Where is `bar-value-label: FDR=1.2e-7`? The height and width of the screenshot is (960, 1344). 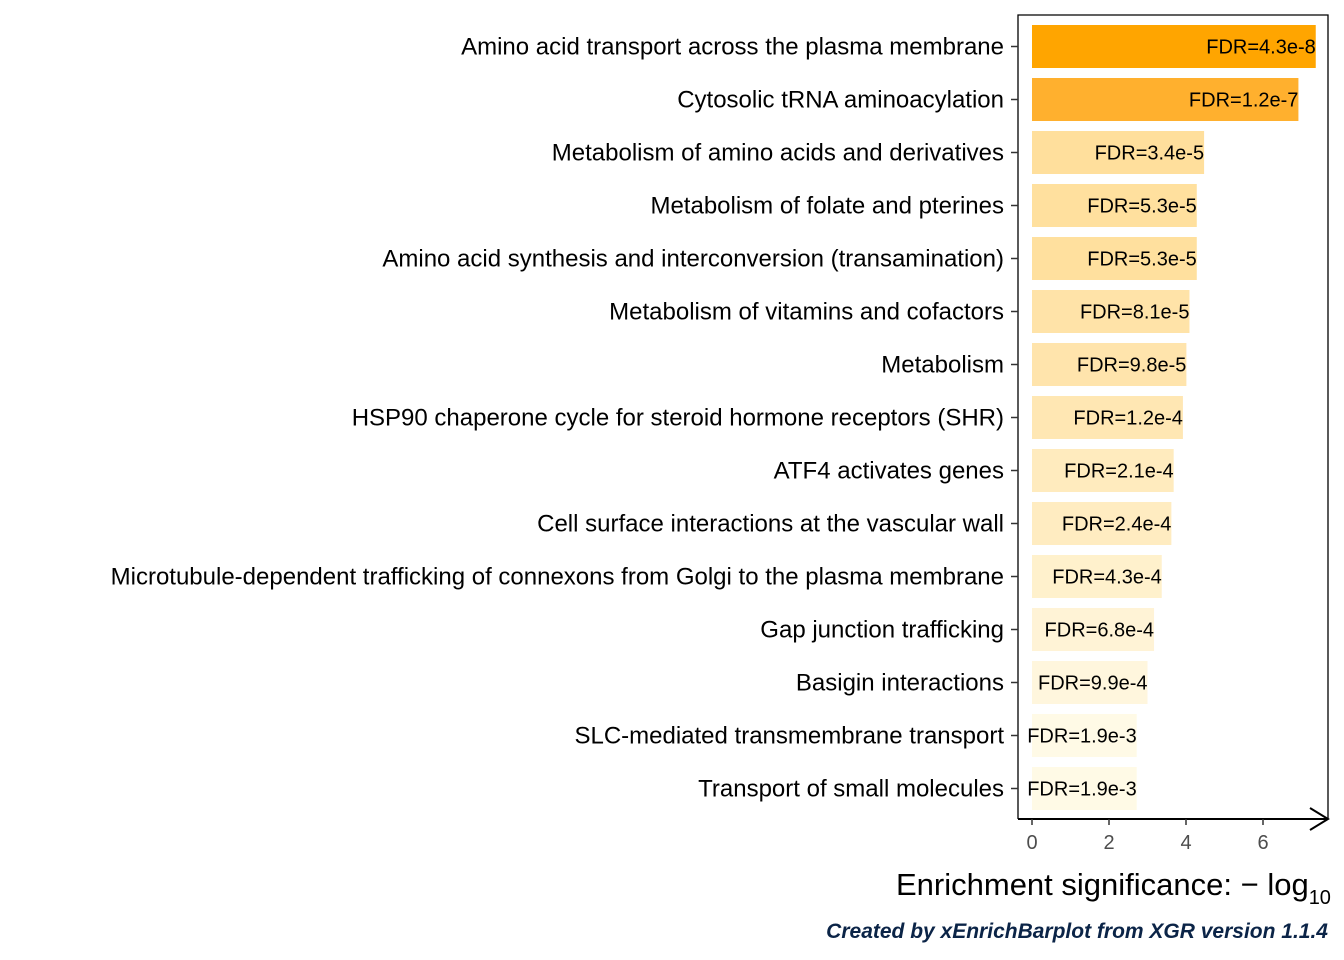 bar-value-label: FDR=1.2e-7 is located at coordinates (1244, 101).